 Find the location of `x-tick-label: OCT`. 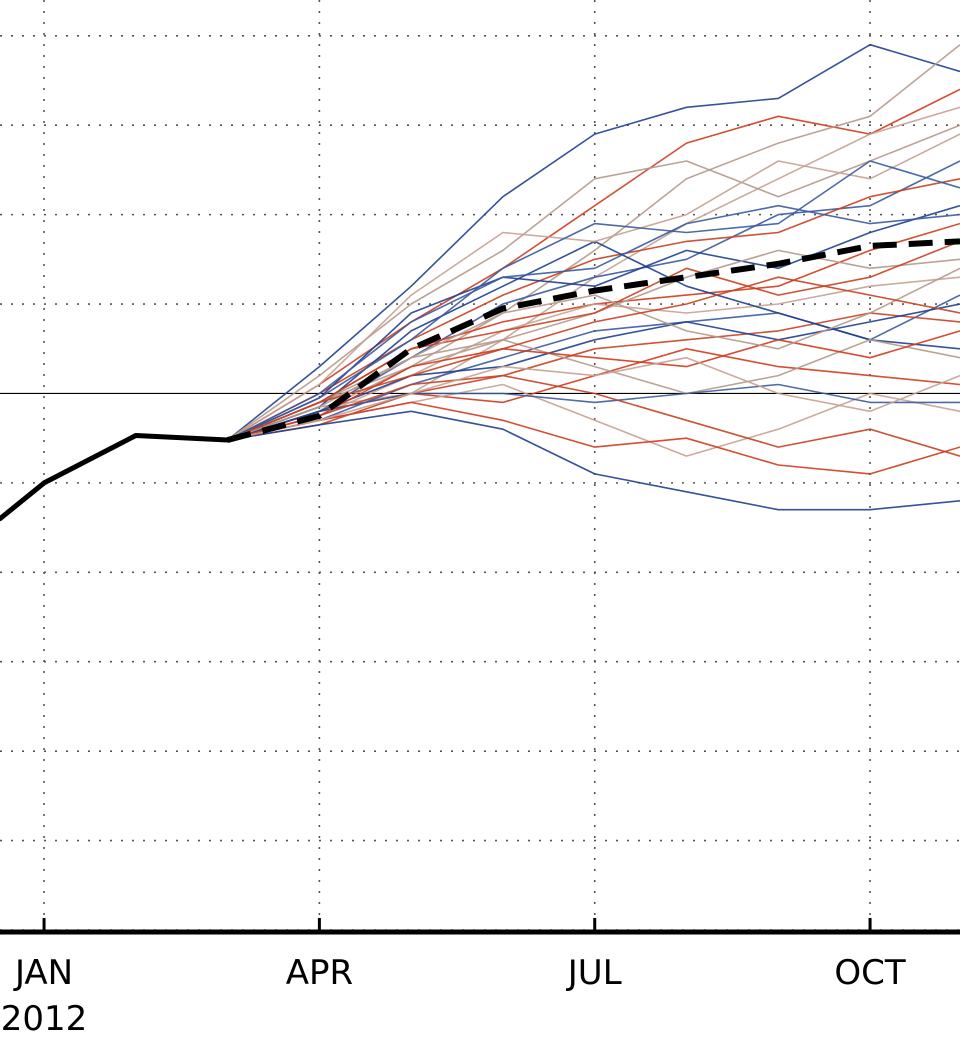

x-tick-label: OCT is located at coordinates (870, 973).